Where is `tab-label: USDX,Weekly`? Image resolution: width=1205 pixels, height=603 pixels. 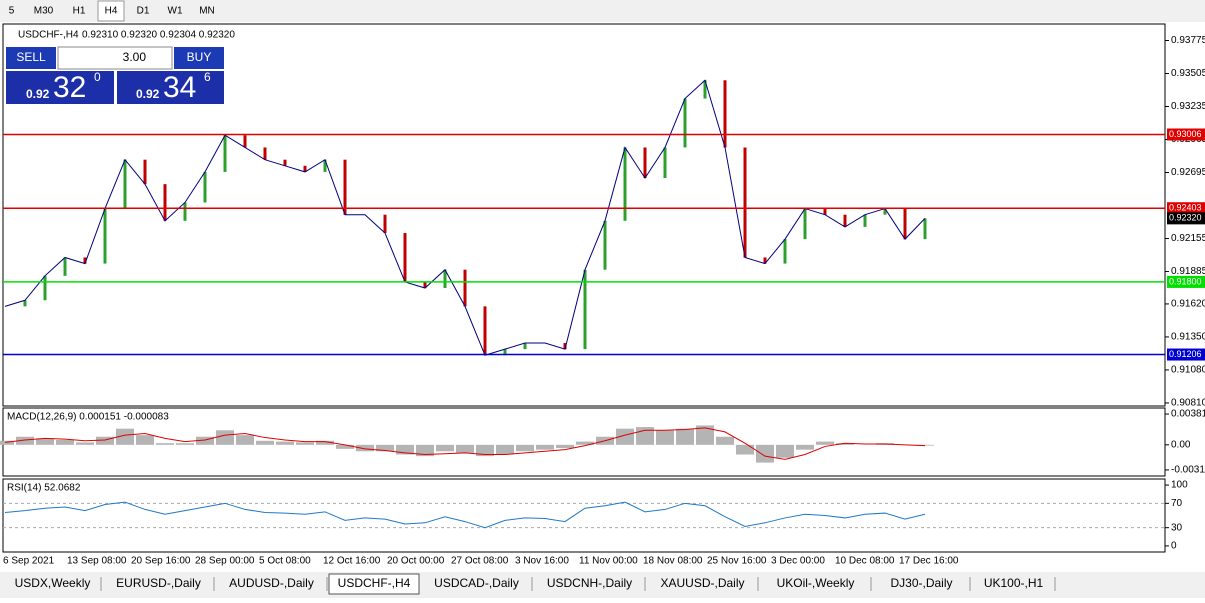 tab-label: USDX,Weekly is located at coordinates (53, 583).